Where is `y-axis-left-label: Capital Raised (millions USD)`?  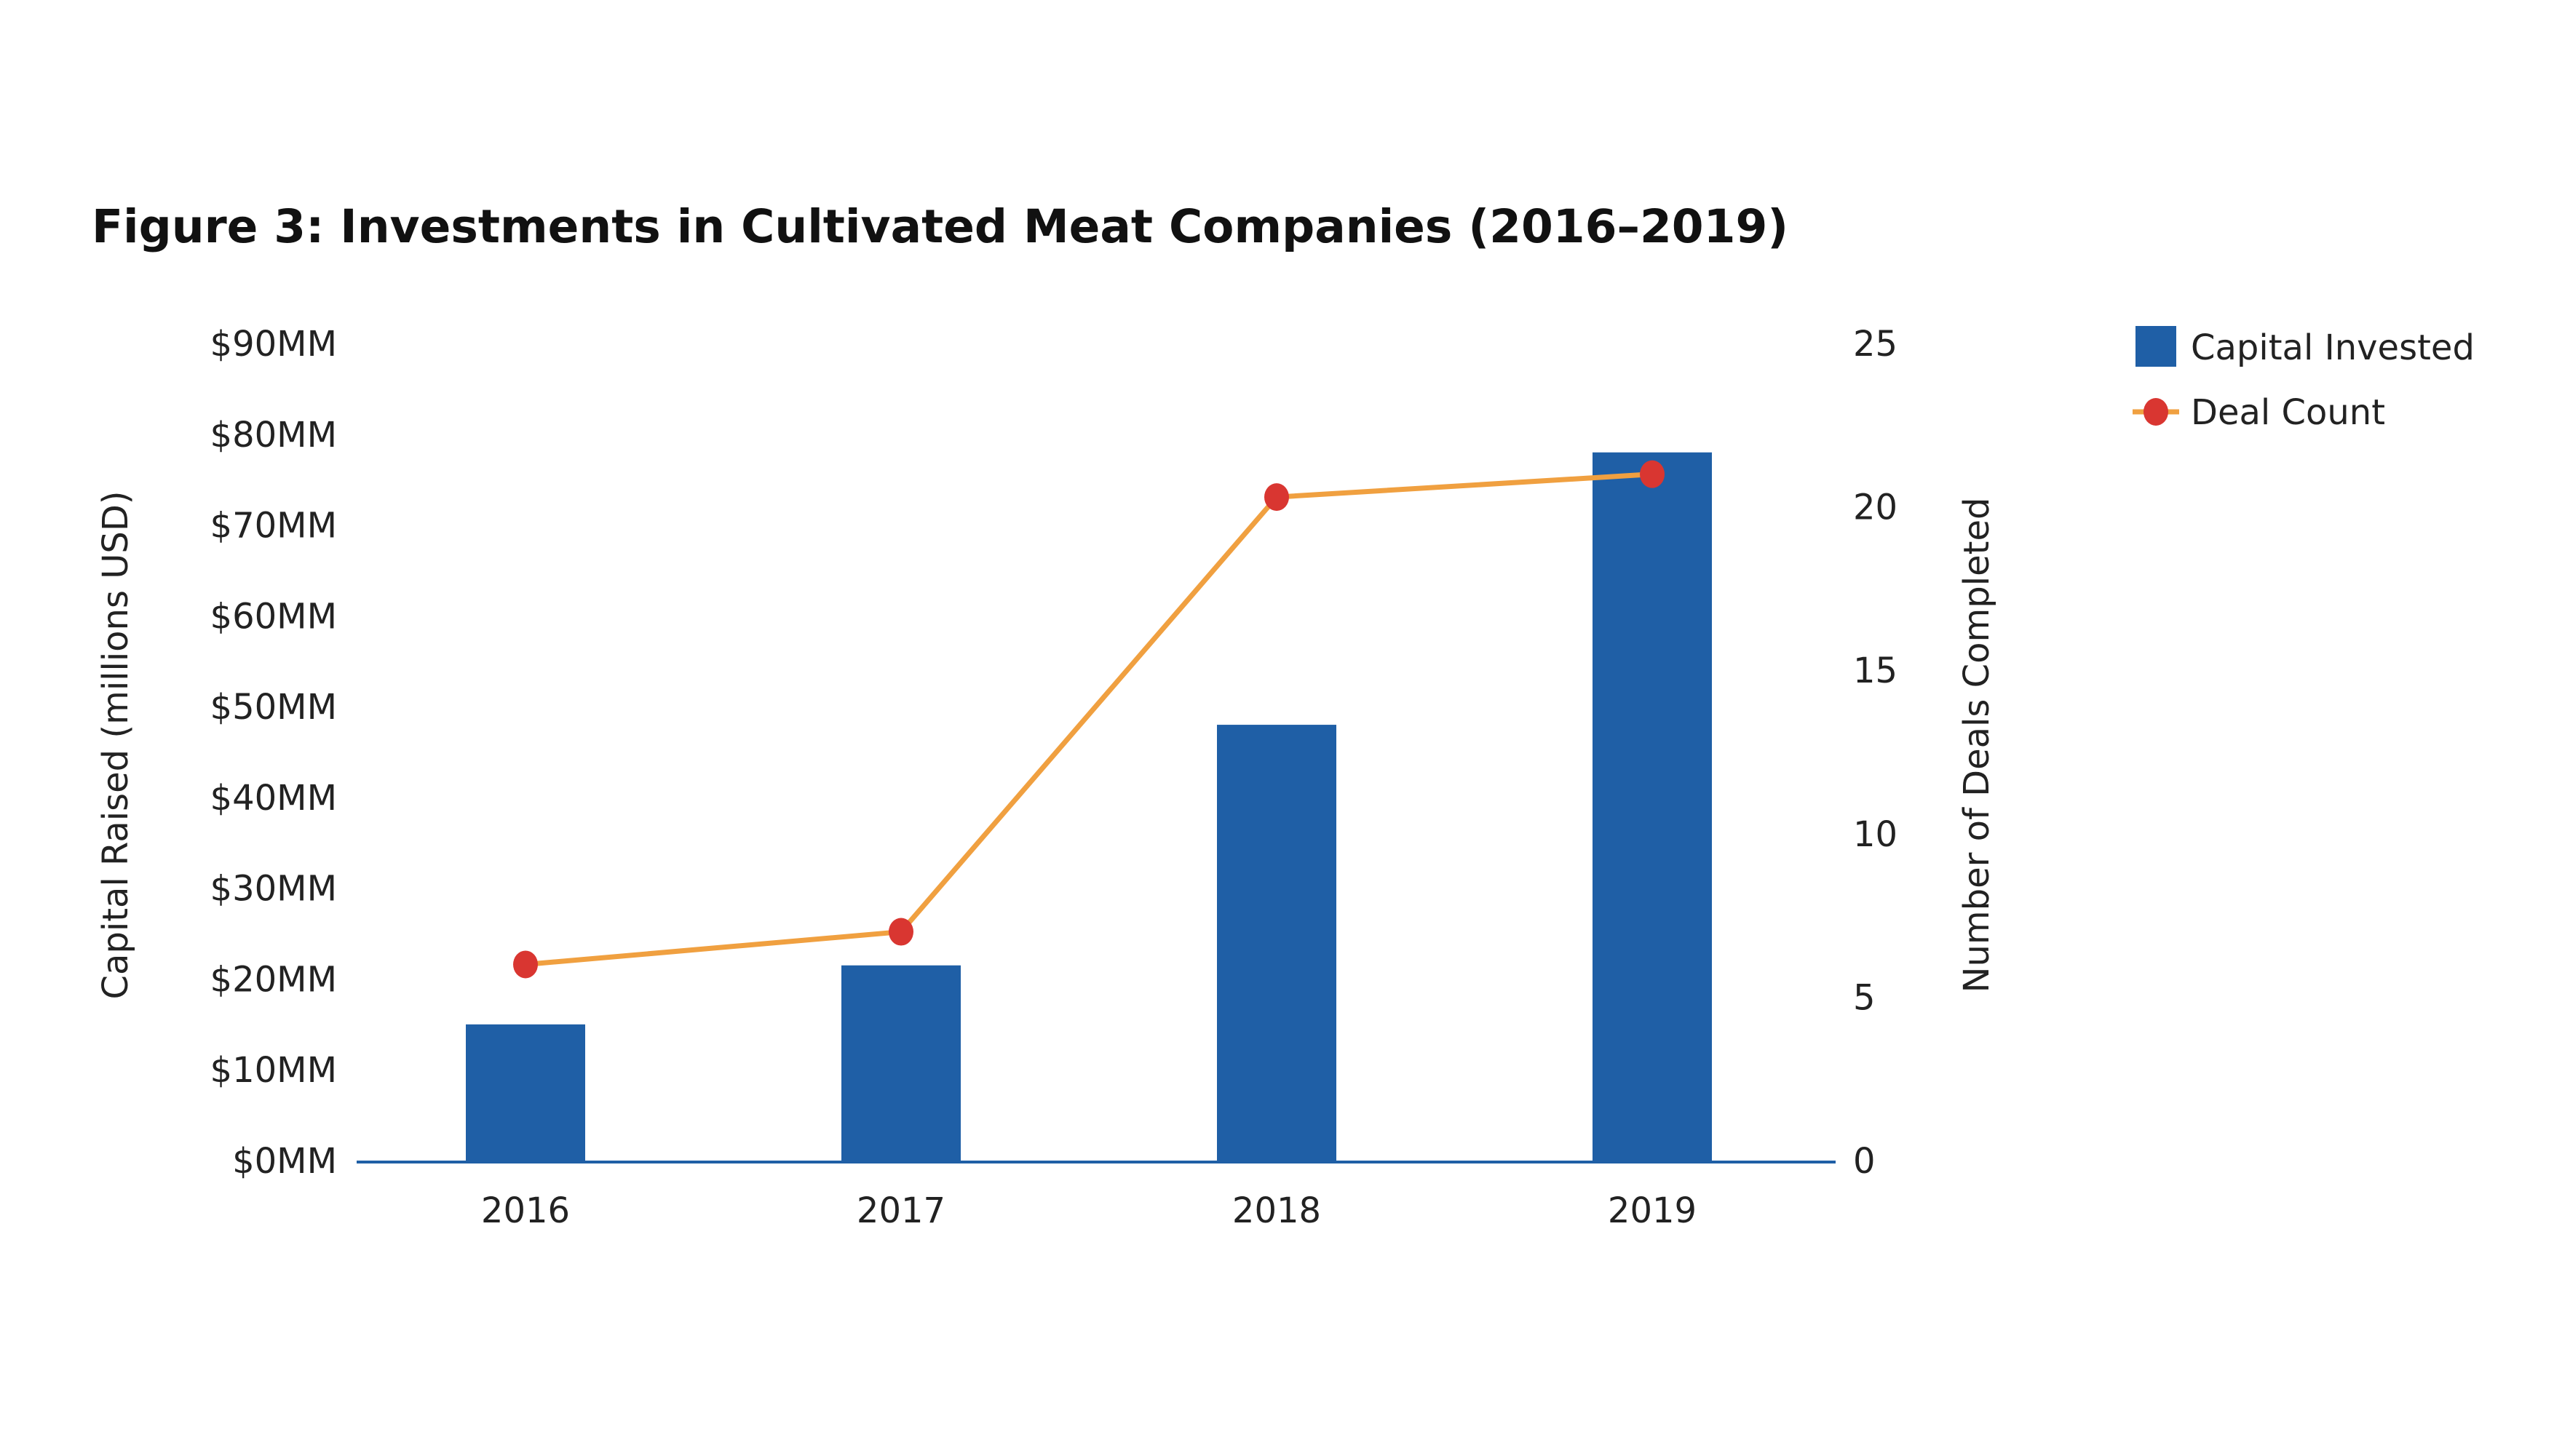 y-axis-left-label: Capital Raised (millions USD) is located at coordinates (115, 744).